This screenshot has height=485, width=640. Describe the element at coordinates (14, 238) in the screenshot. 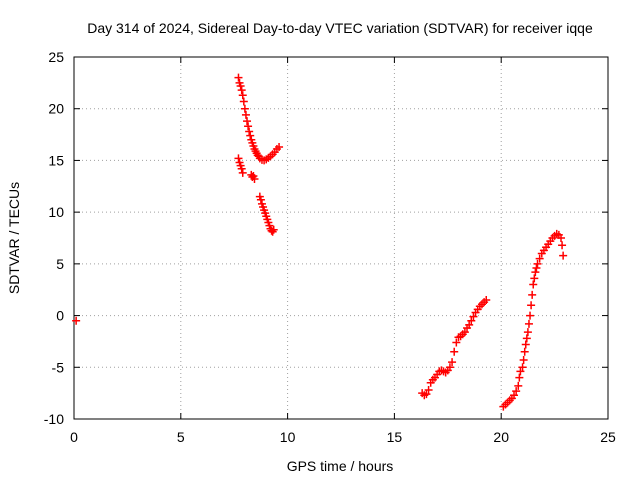

I see `y-axis-title: SDTVAR / TECUs` at that location.